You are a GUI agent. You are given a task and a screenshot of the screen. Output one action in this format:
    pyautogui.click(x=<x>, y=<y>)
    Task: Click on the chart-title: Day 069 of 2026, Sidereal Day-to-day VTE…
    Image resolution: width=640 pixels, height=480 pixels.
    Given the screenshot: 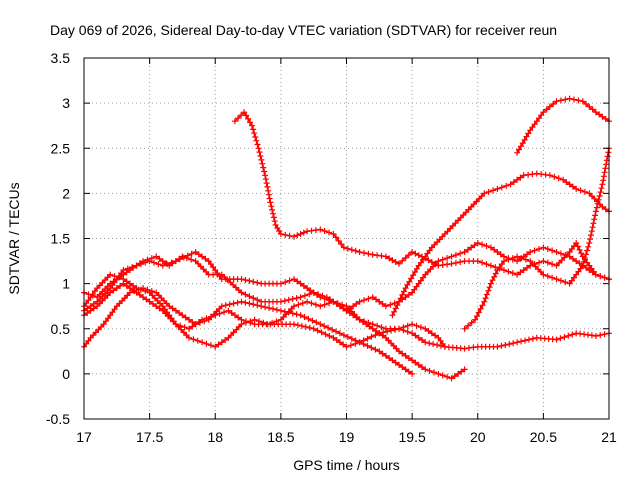 What is the action you would take?
    pyautogui.click(x=303, y=30)
    